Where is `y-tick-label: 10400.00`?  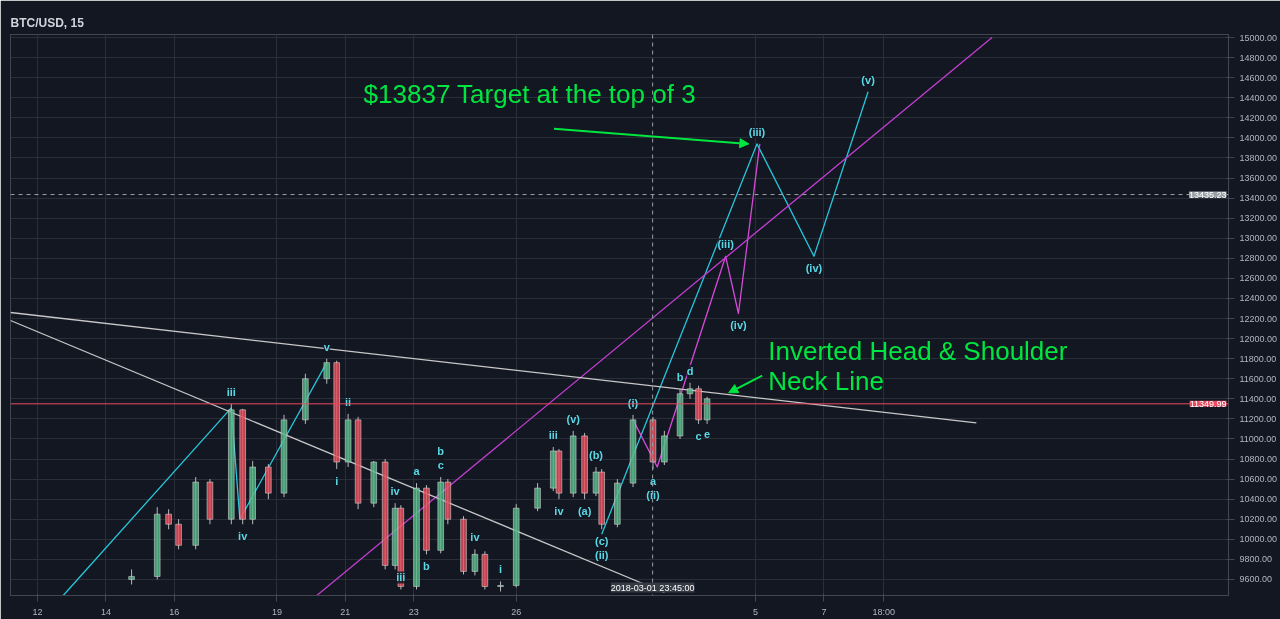
y-tick-label: 10400.00 is located at coordinates (1258, 499).